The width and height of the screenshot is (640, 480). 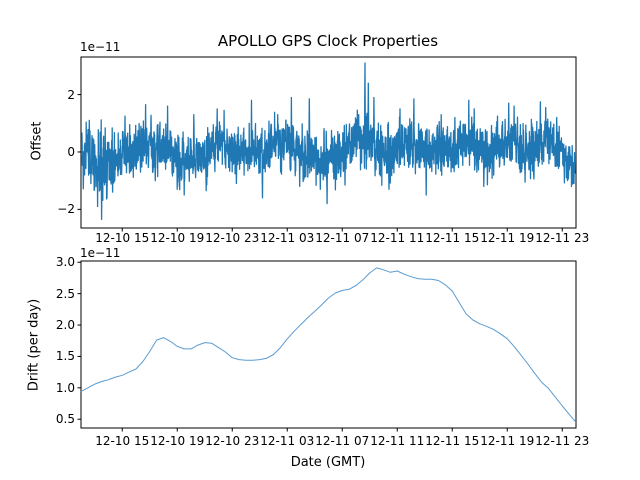 What do you see at coordinates (66, 209) in the screenshot?
I see `offset-y-tick-label: −2` at bounding box center [66, 209].